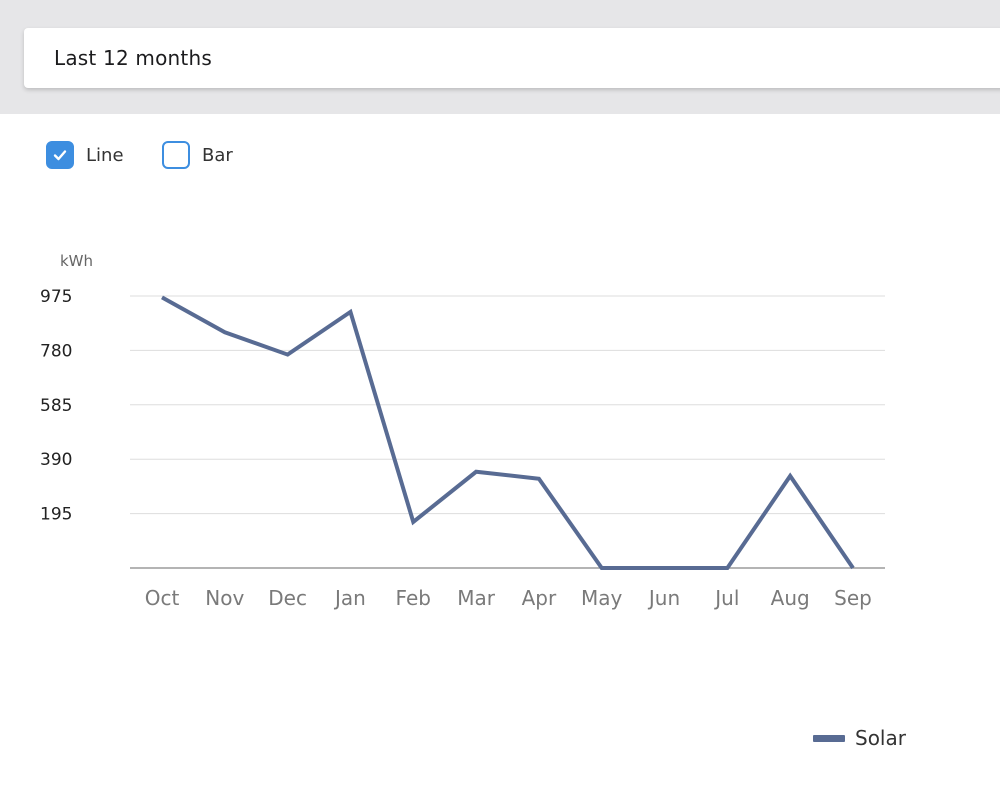  I want to click on x-tick-label: Jan, so click(349, 598).